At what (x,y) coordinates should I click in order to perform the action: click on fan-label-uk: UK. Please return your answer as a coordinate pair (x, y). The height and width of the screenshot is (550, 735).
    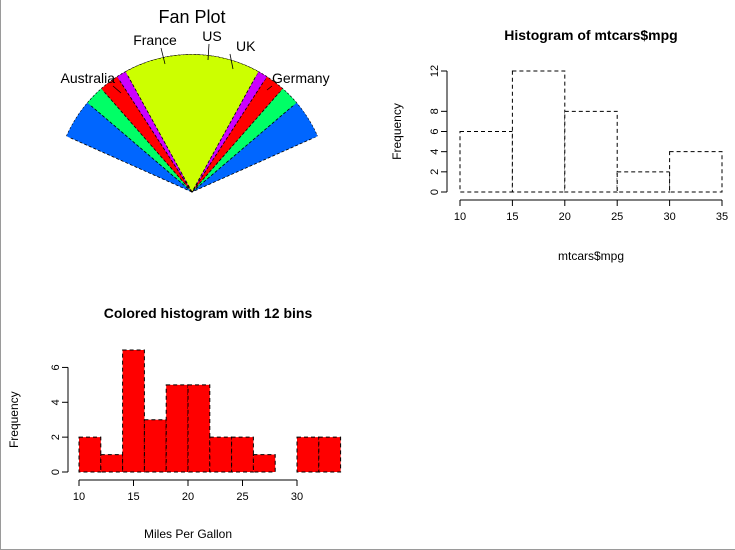
    Looking at the image, I should click on (246, 46).